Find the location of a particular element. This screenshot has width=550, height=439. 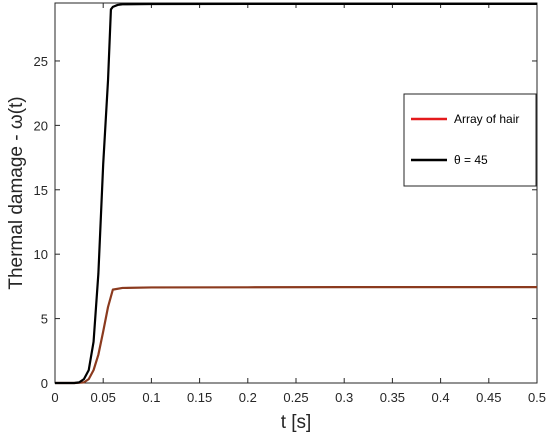

y-tick-label: 20 is located at coordinates (41, 125).